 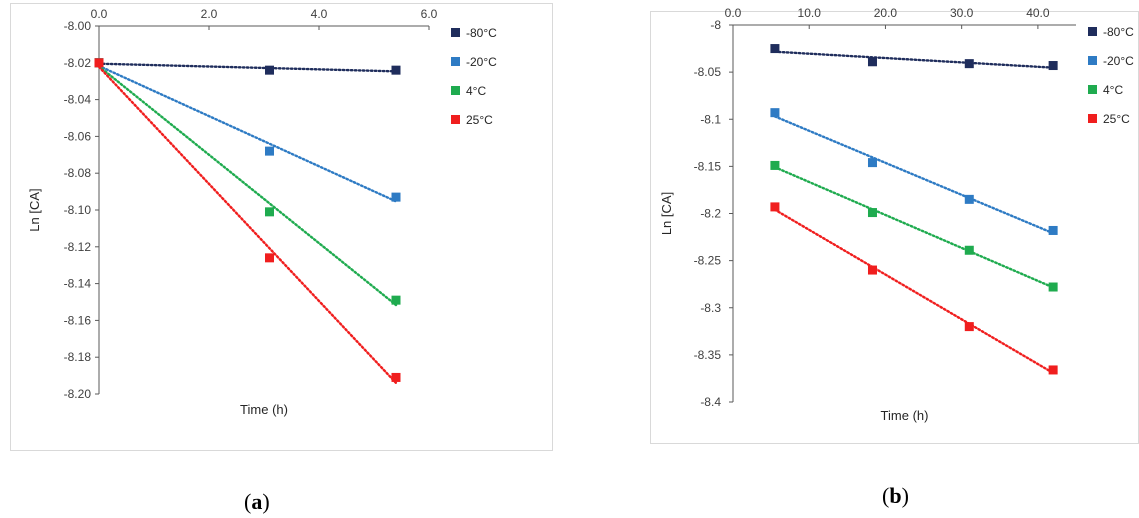 I want to click on y-tick-label: -8.15, so click(x=708, y=166).